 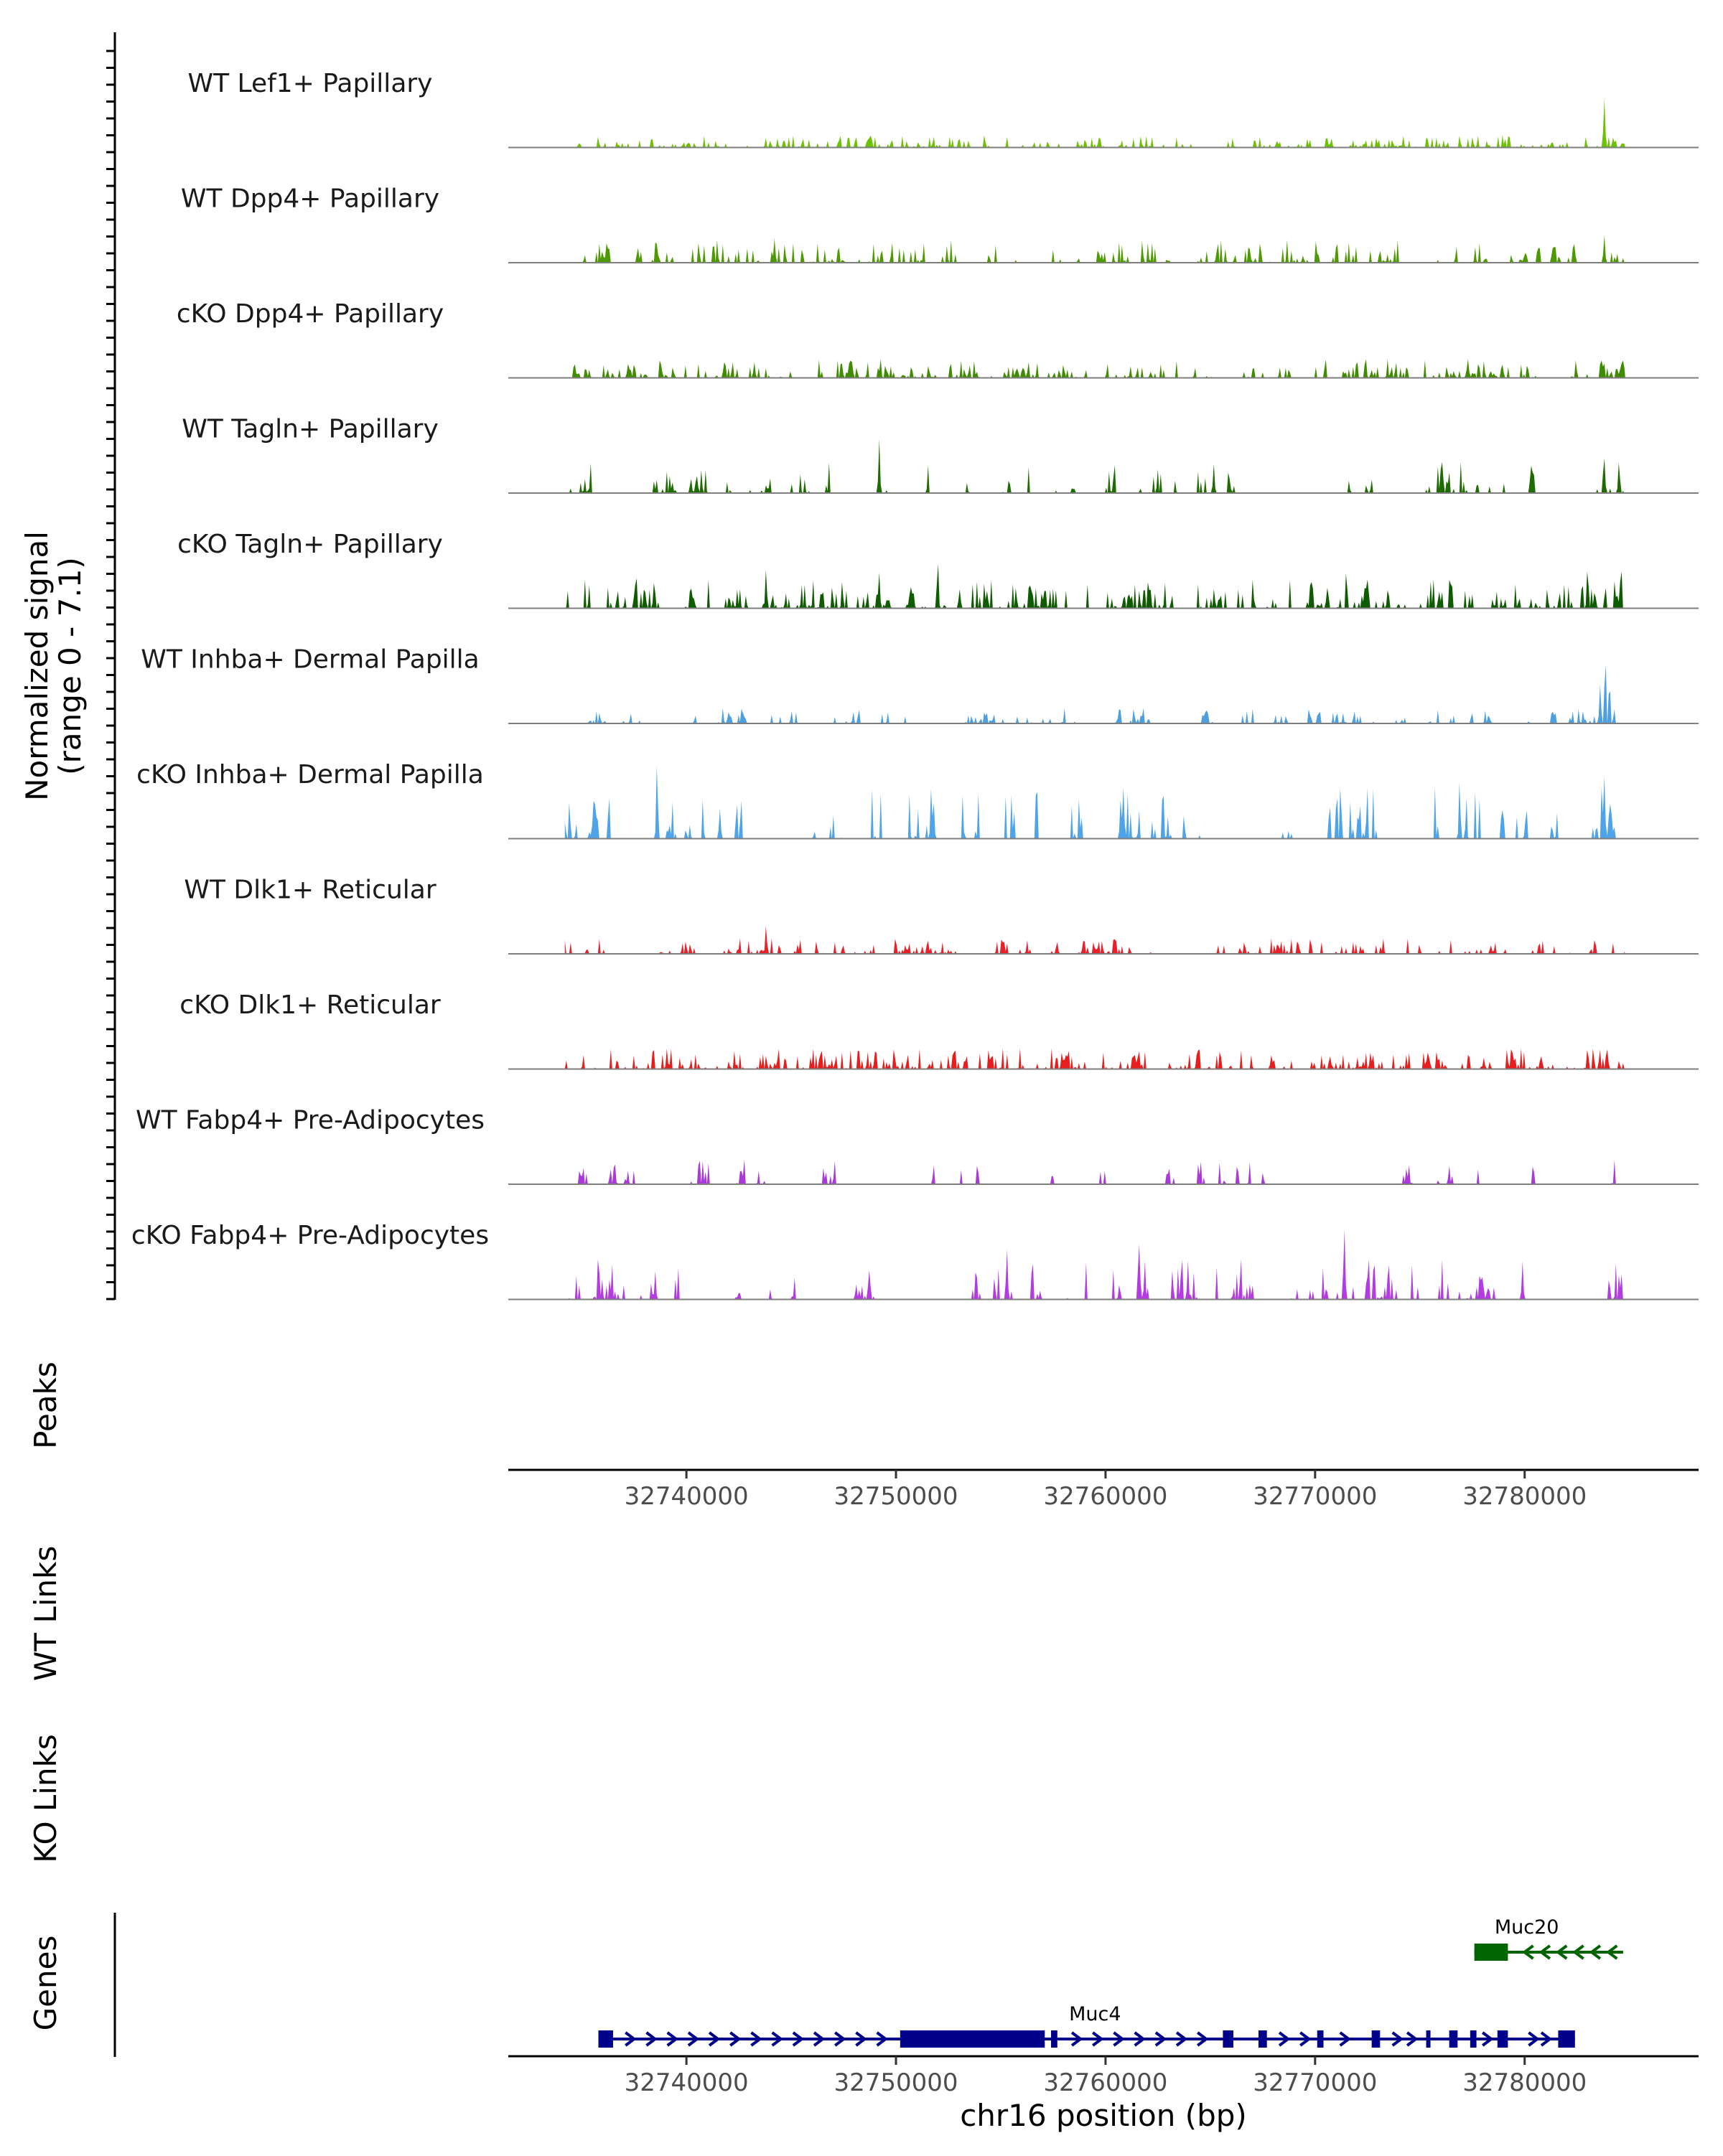 I want to click on gene-muc4: Muc4, so click(x=1086, y=2025).